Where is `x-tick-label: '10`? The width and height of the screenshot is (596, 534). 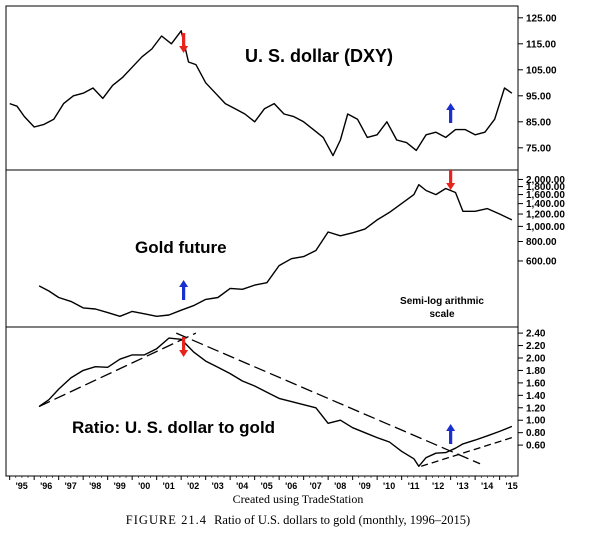 x-tick-label: '10 is located at coordinates (389, 486).